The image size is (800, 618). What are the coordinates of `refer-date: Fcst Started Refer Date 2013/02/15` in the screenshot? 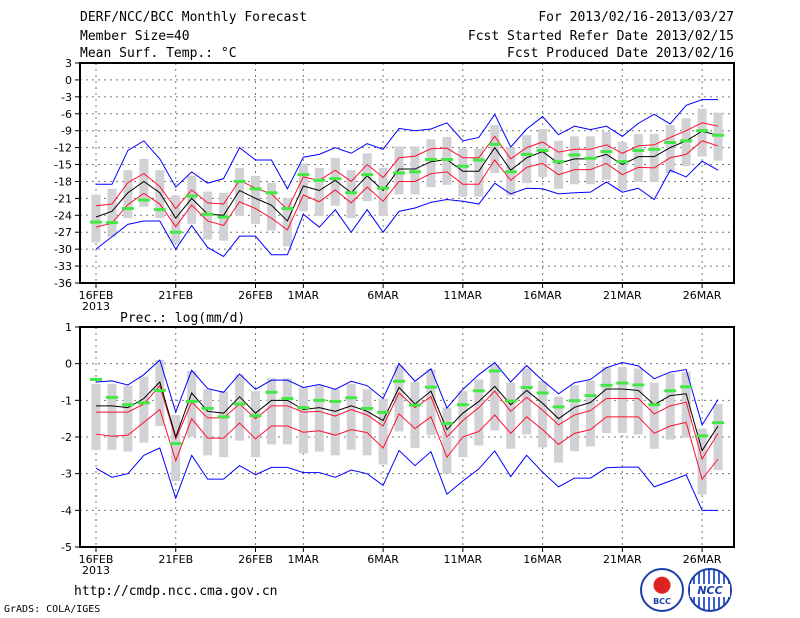 It's located at (600, 36).